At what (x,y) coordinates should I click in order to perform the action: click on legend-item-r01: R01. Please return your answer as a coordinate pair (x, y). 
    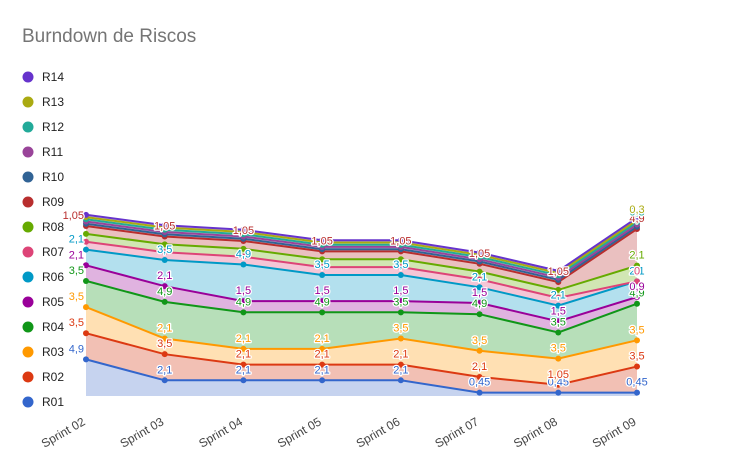
    Looking at the image, I should click on (43, 402).